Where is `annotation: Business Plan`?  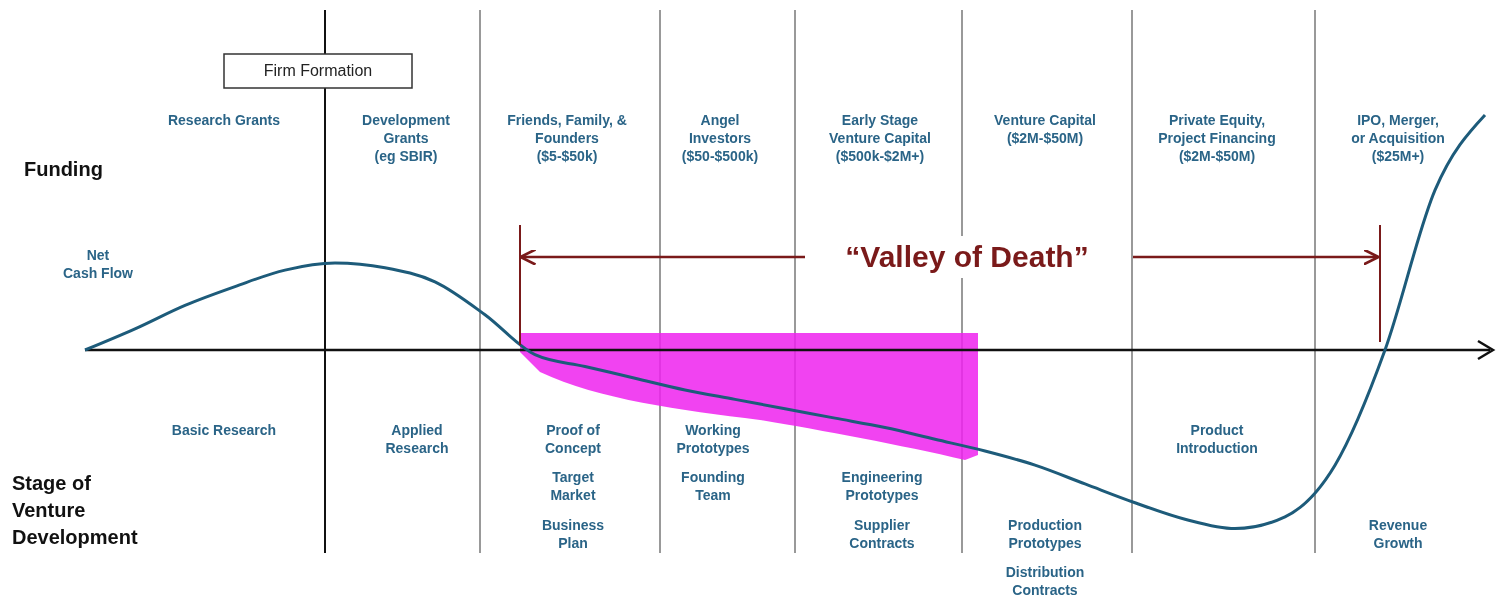 annotation: Business Plan is located at coordinates (573, 534).